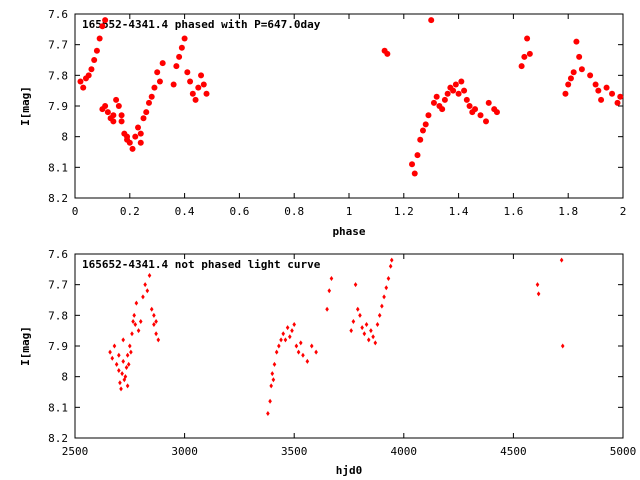  I want to click on x-tick-label: 4000, so click(404, 451).